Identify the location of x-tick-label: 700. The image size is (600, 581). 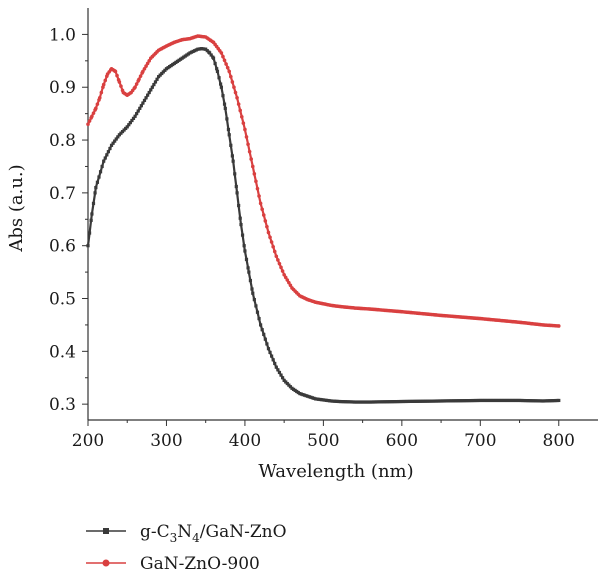
(480, 441).